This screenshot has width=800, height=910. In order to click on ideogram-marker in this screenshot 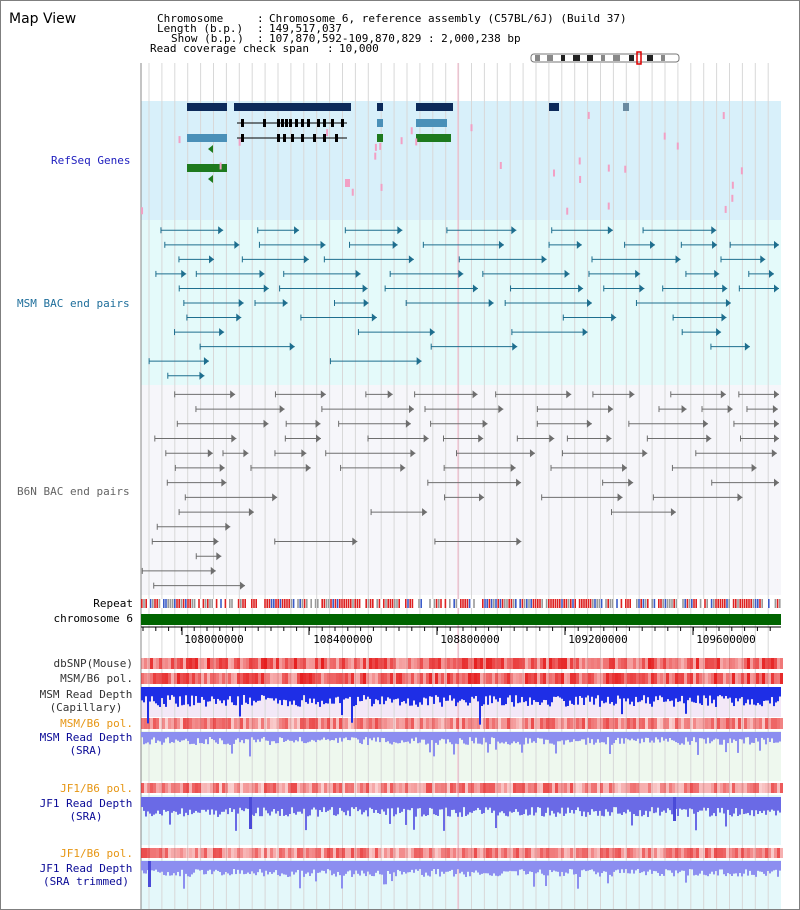, I will do `click(639, 58)`.